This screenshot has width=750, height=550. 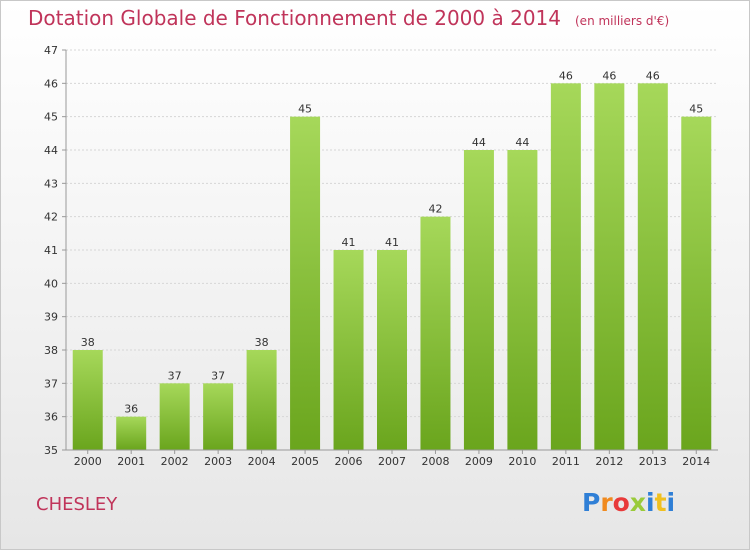 I want to click on bar-2013, so click(x=652, y=266).